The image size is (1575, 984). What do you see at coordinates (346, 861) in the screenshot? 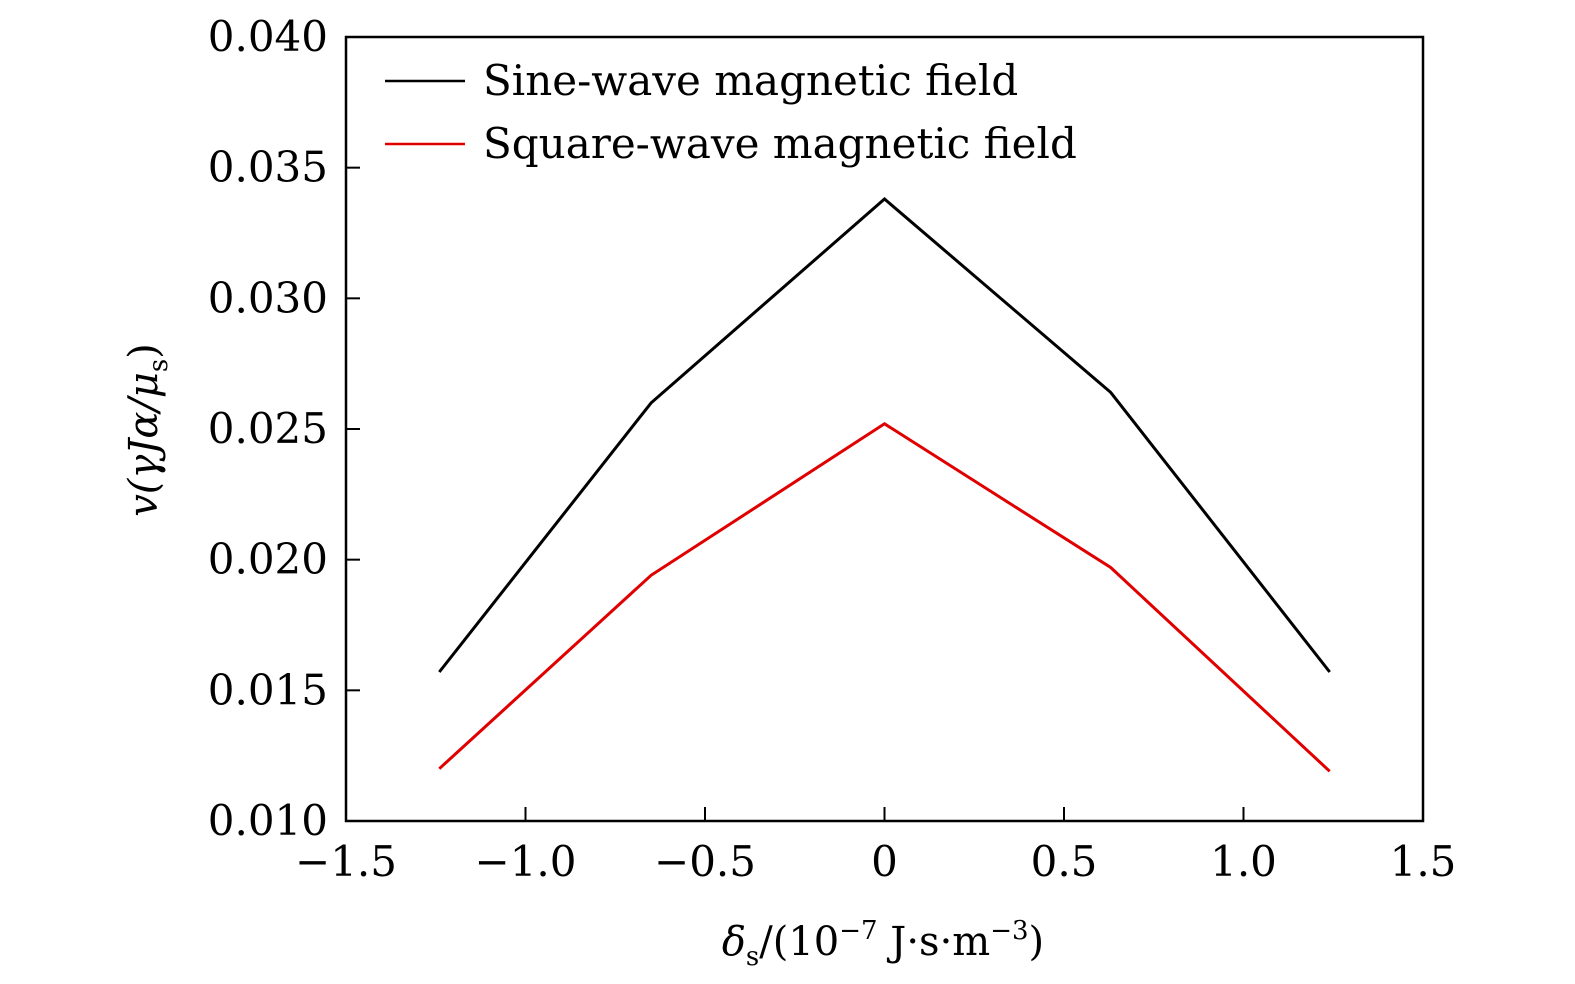
I see `x-tick-label: −1.5` at bounding box center [346, 861].